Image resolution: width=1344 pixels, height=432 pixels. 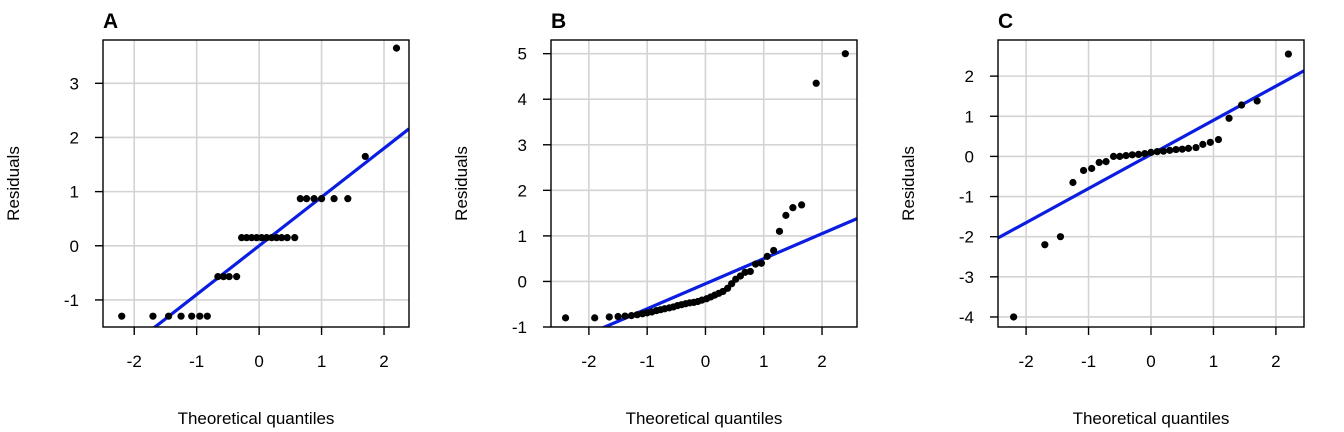 What do you see at coordinates (74, 83) in the screenshot?
I see `y-tick-label: 3` at bounding box center [74, 83].